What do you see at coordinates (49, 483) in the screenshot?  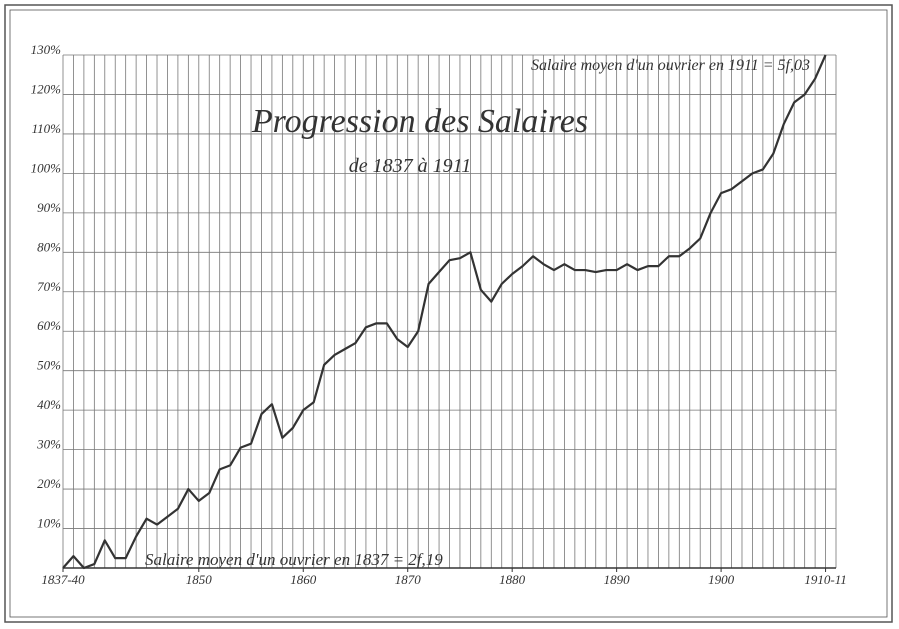 I see `y-tick-label: 20%` at bounding box center [49, 483].